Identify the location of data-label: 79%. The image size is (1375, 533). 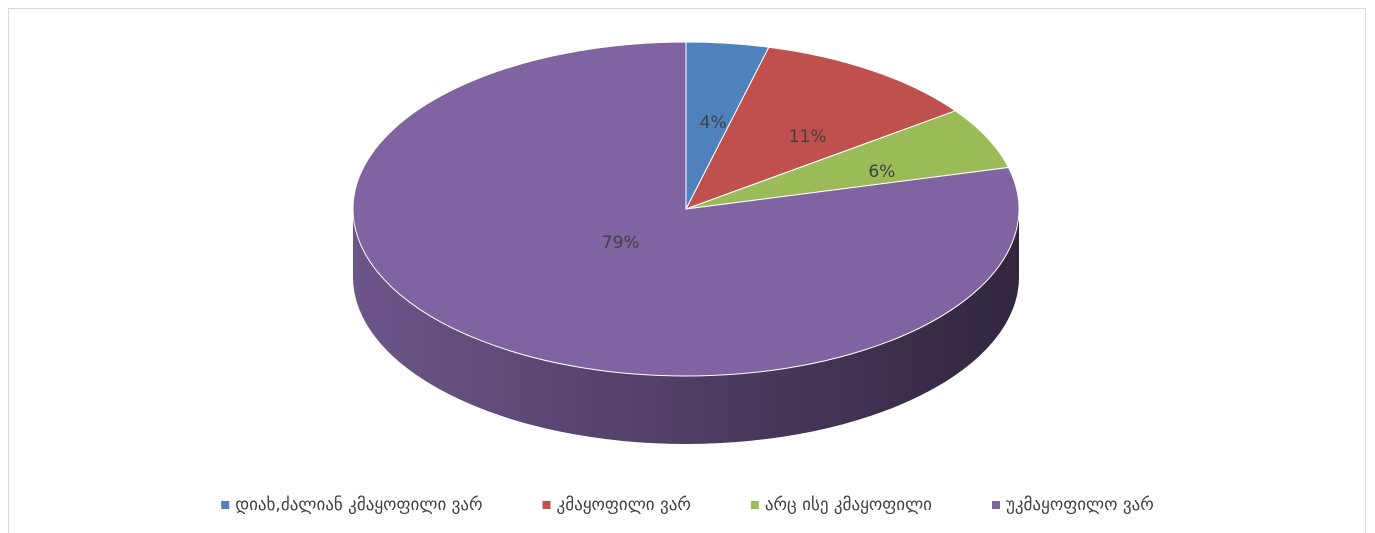
(621, 243).